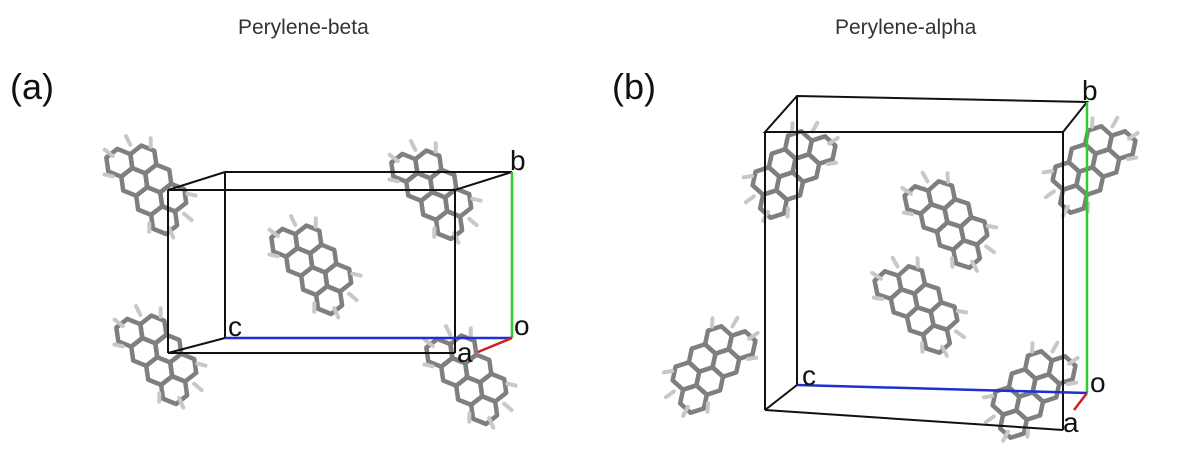  What do you see at coordinates (303, 27) in the screenshot?
I see `panel-title: Perylene-beta` at bounding box center [303, 27].